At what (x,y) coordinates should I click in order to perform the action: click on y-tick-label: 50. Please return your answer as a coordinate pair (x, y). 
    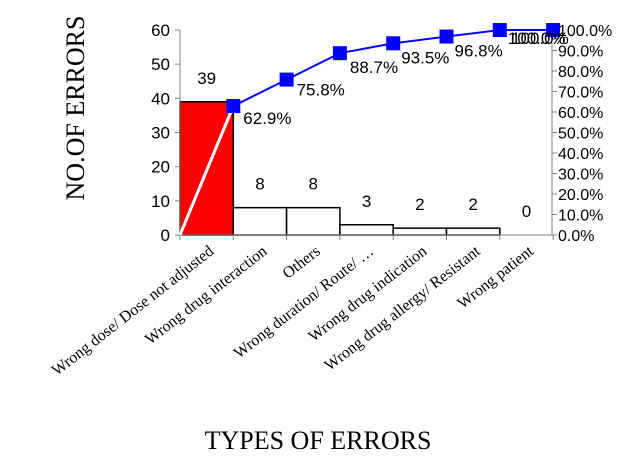
    Looking at the image, I should click on (160, 64).